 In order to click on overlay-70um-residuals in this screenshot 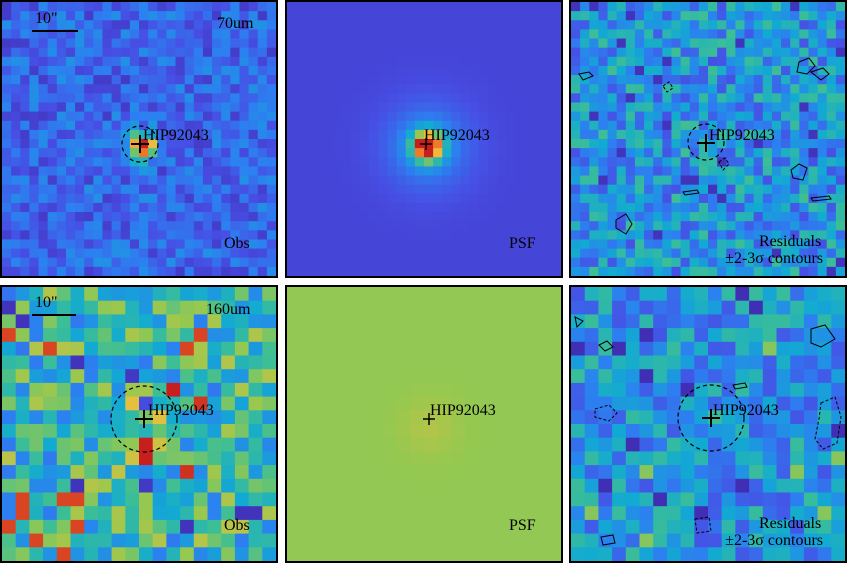, I will do `click(705, 146)`.